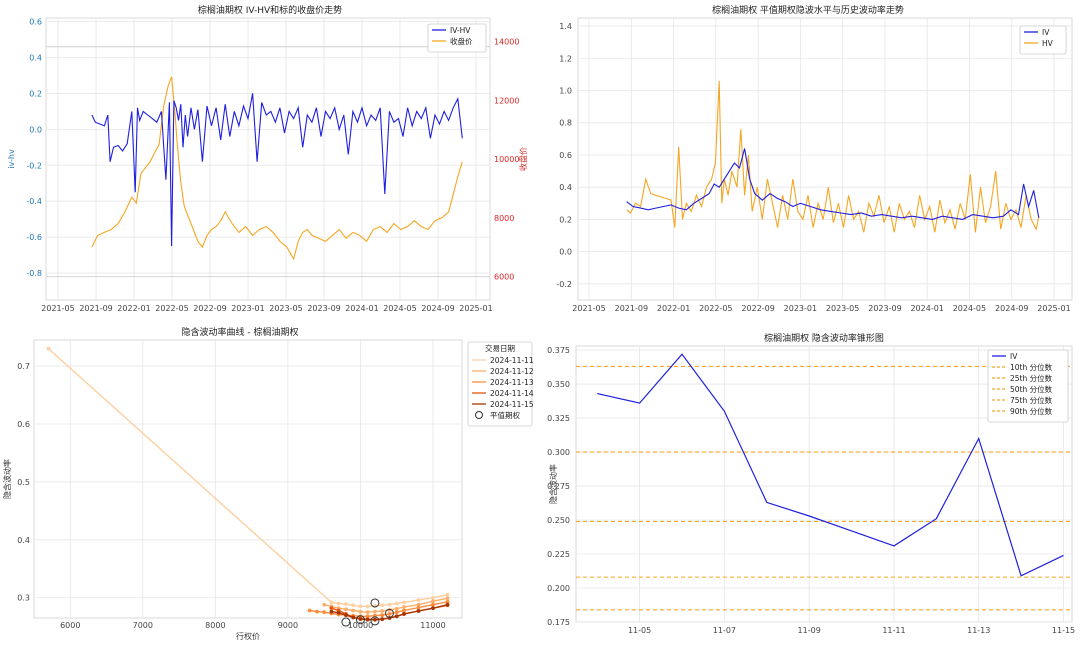 This screenshot has height=646, width=1080. What do you see at coordinates (1031, 411) in the screenshot?
I see `chart4-legend-label: 90th 分位数` at bounding box center [1031, 411].